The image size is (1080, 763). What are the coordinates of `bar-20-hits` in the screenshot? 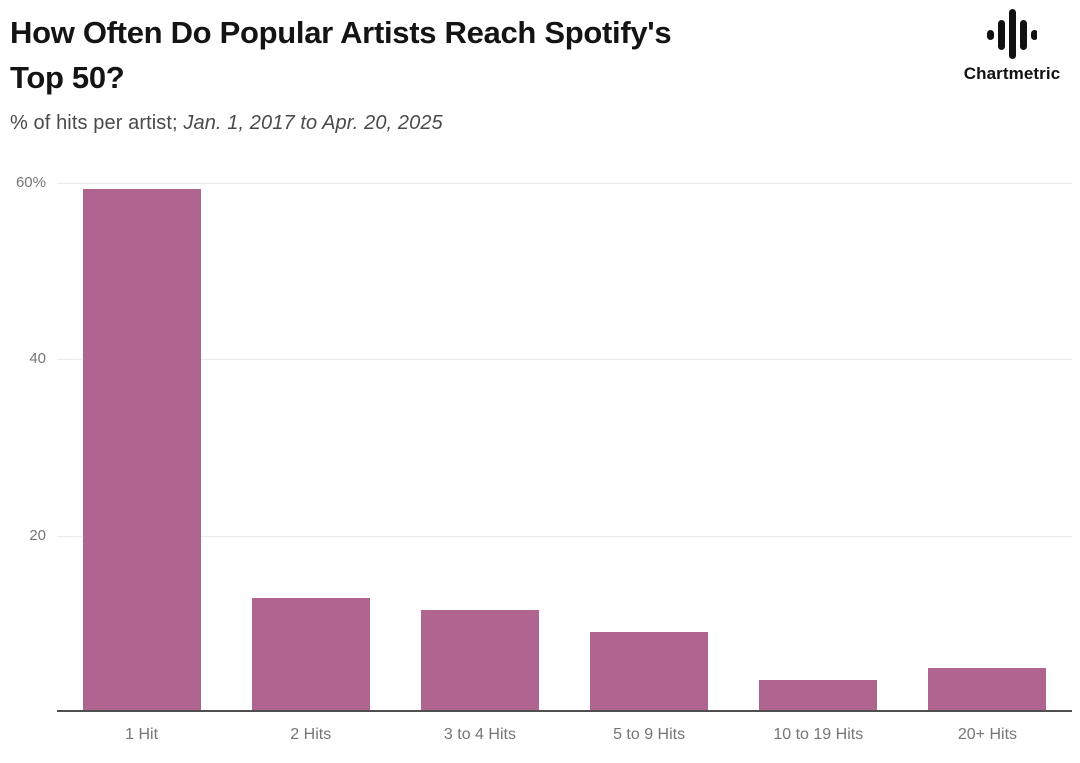 It's located at (987, 688).